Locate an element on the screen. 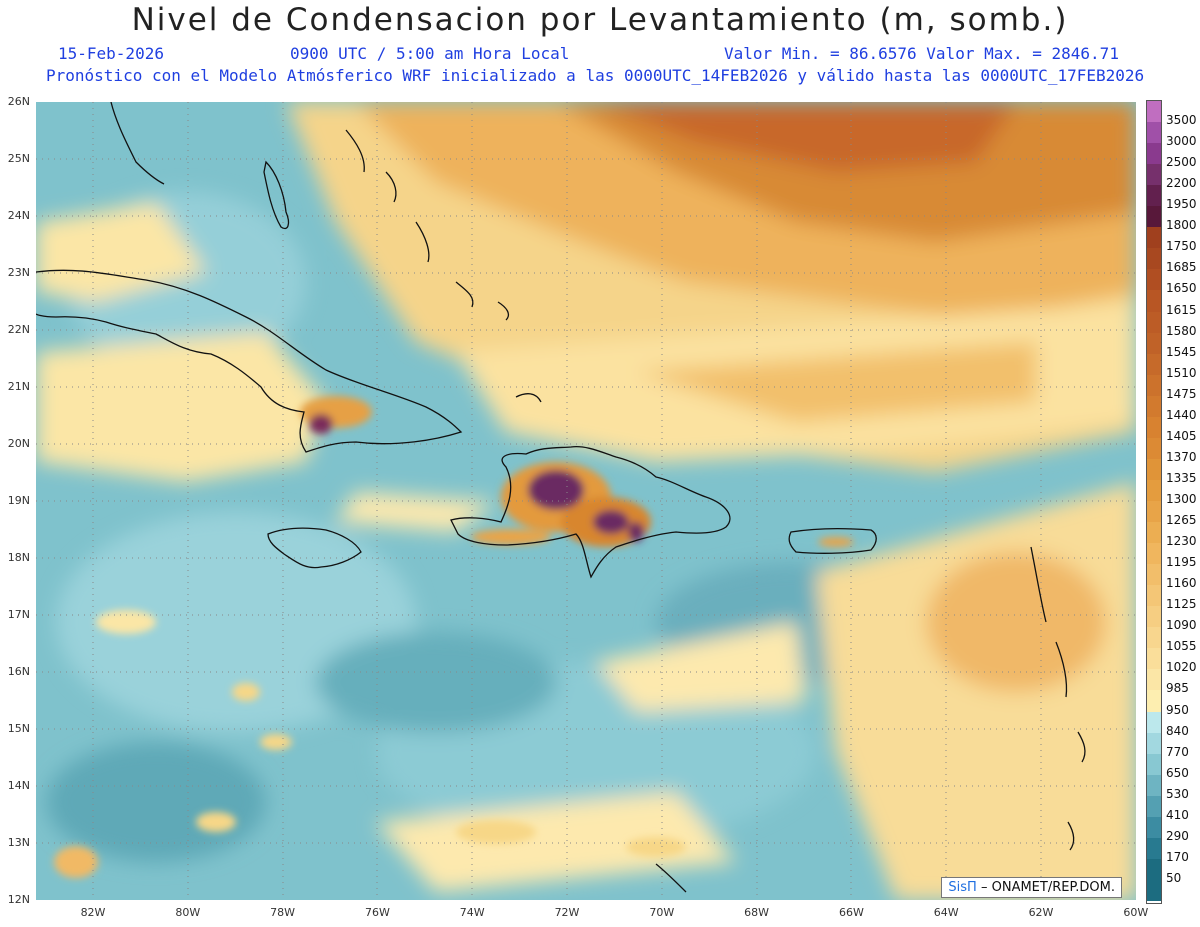  legend-level-label: 1230 is located at coordinates (1181, 541).